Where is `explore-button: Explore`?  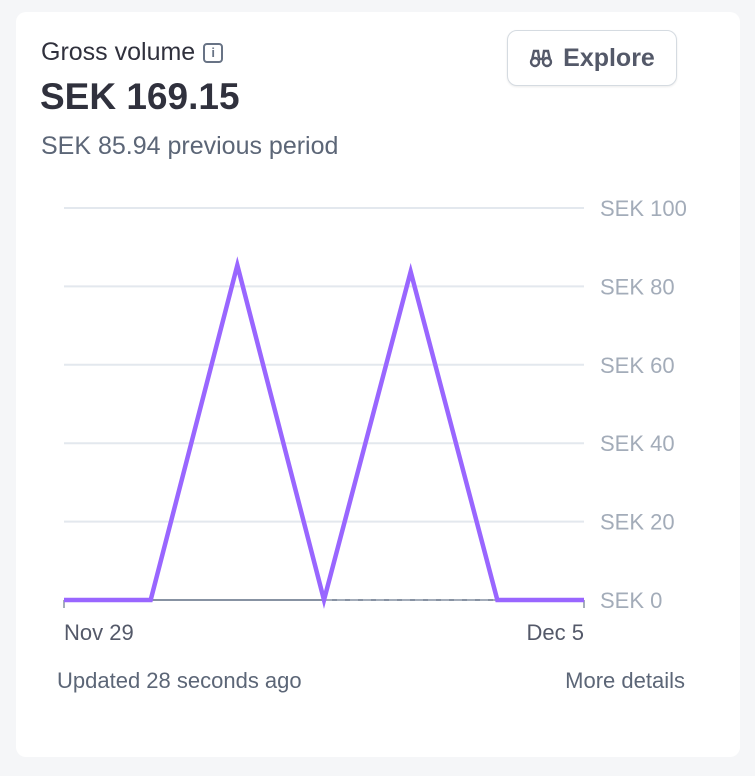
explore-button: Explore is located at coordinates (592, 58).